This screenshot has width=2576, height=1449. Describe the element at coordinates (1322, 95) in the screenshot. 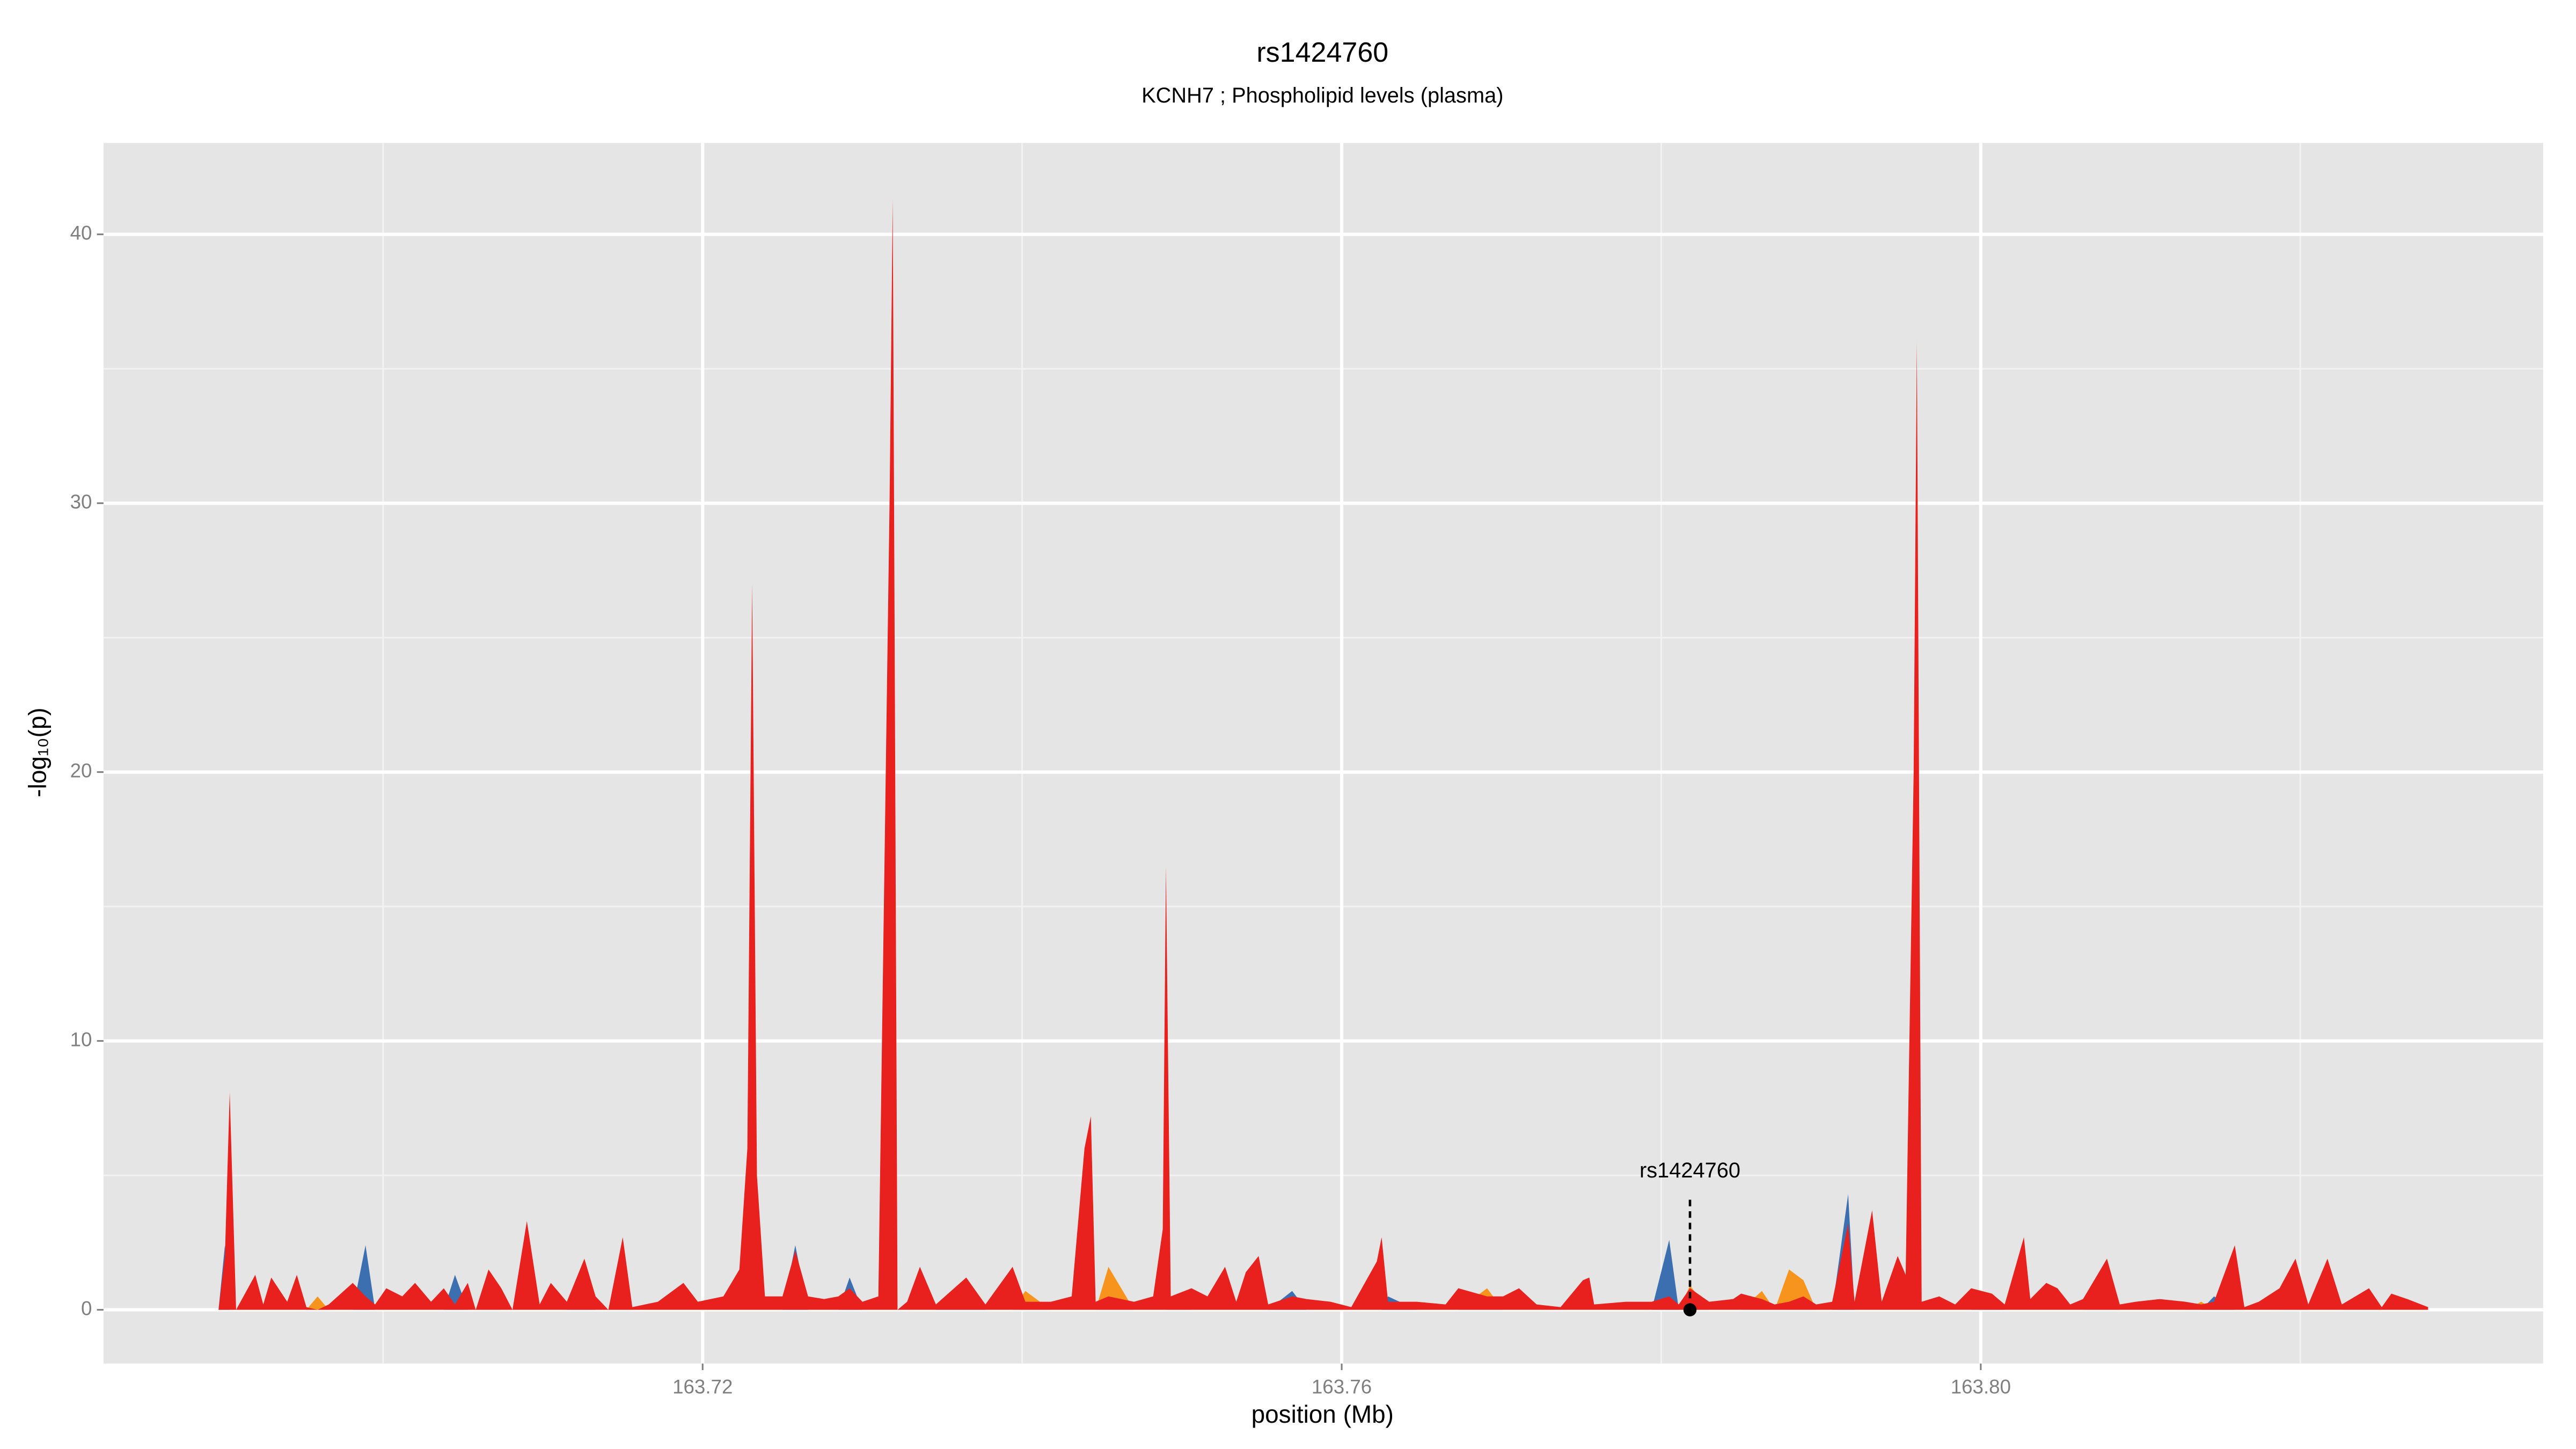

I see `chart-subtitle: KCNH7 ; Phospholipid levels (plasma)` at that location.